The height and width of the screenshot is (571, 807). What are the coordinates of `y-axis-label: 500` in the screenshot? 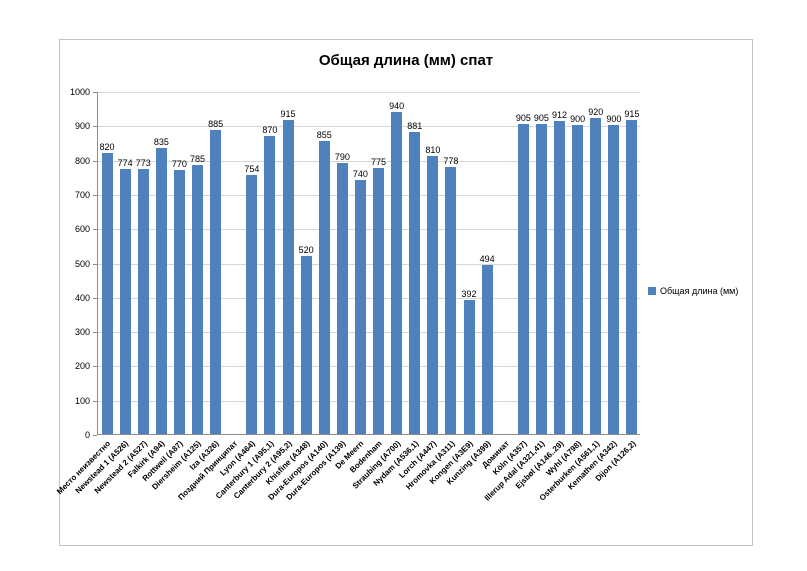 It's located at (82, 263).